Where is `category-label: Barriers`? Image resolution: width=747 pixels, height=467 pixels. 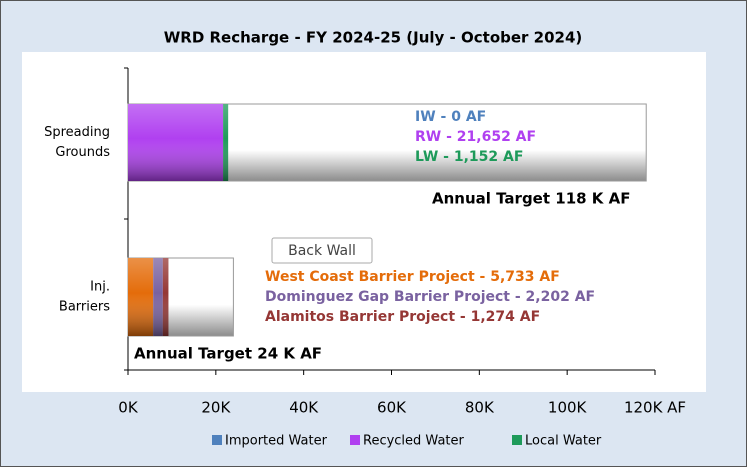
category-label: Barriers is located at coordinates (84, 307).